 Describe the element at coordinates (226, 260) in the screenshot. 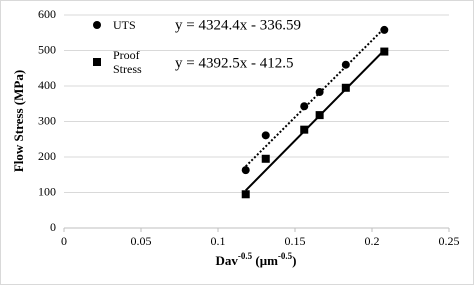

I see `x-label-part: Dav` at that location.